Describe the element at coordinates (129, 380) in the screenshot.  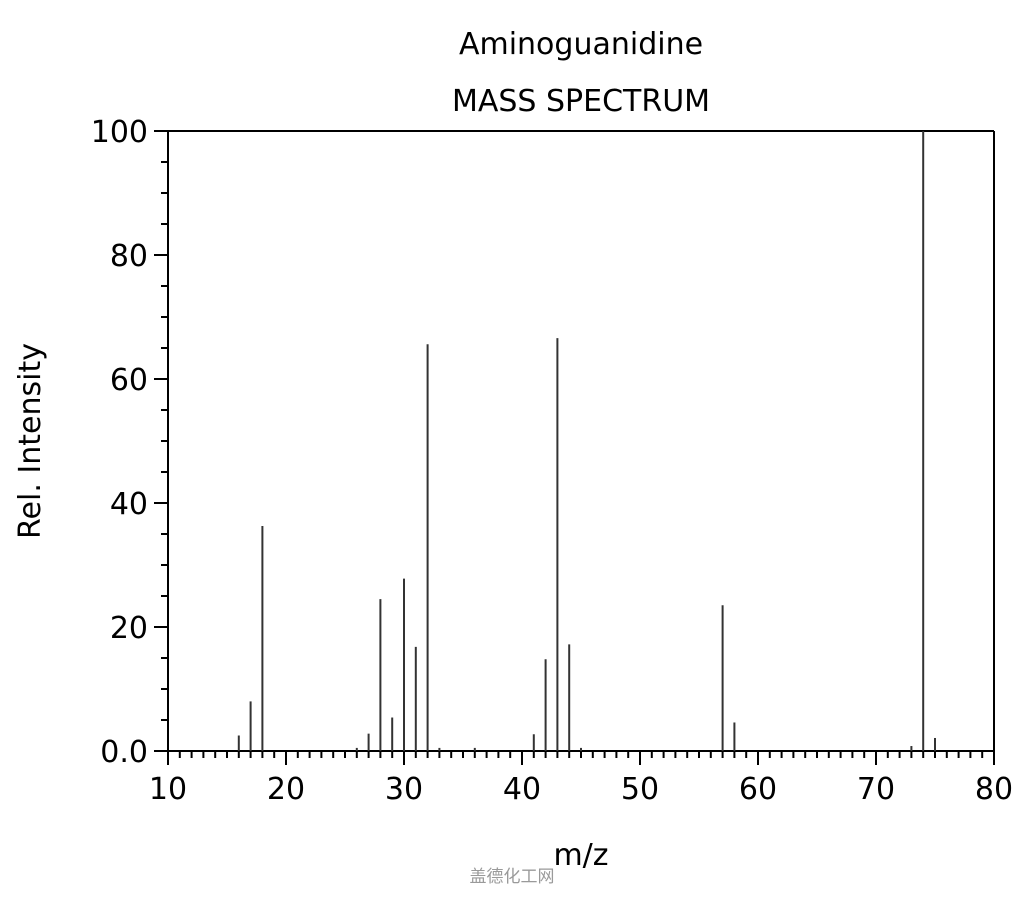
I see `y-tick-label: 60` at that location.